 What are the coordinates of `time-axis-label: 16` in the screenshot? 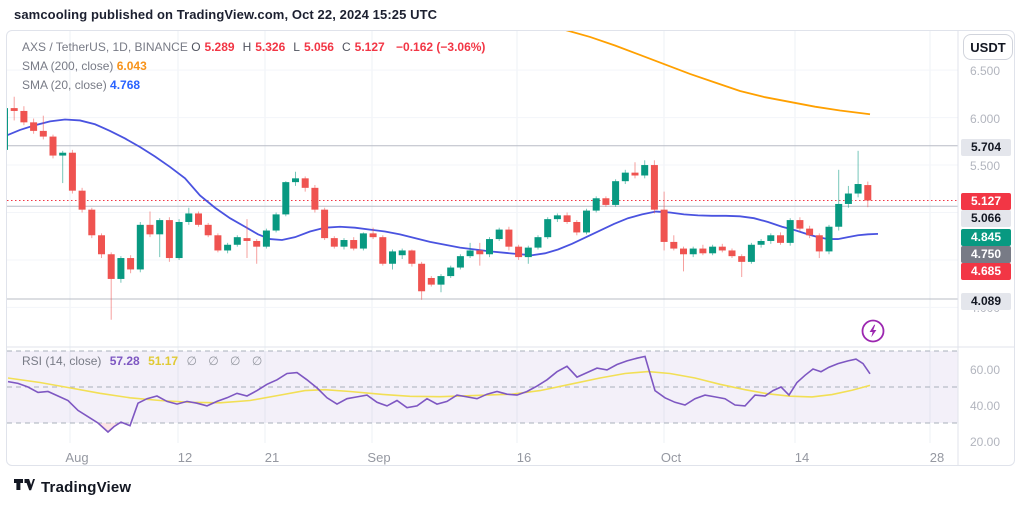 It's located at (524, 457).